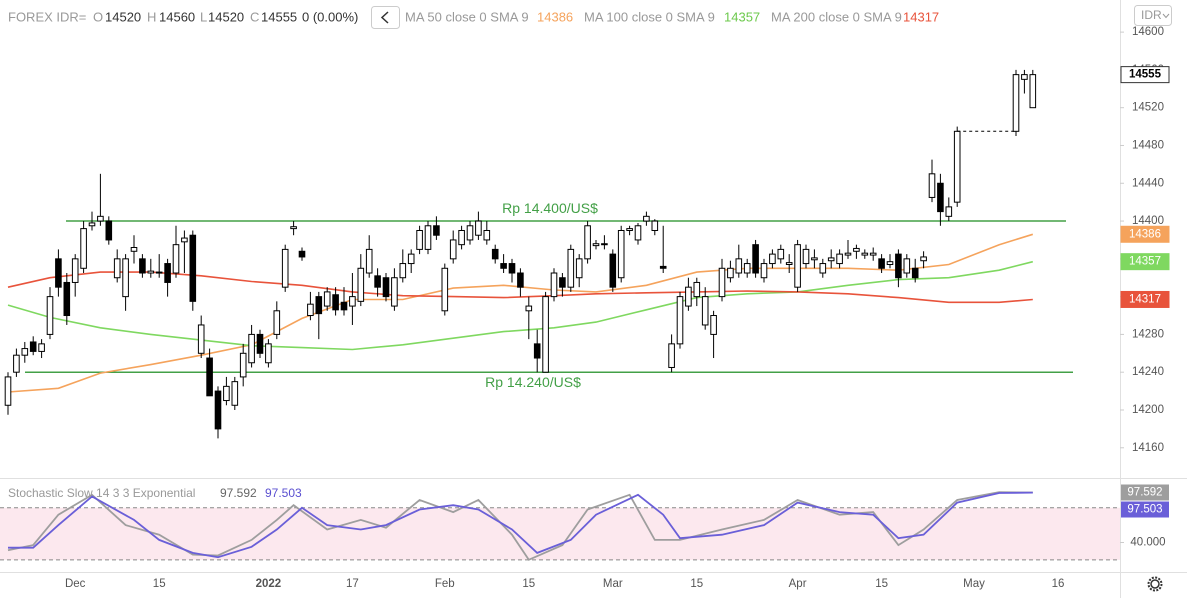  I want to click on ohlc-value: 14560, so click(177, 16).